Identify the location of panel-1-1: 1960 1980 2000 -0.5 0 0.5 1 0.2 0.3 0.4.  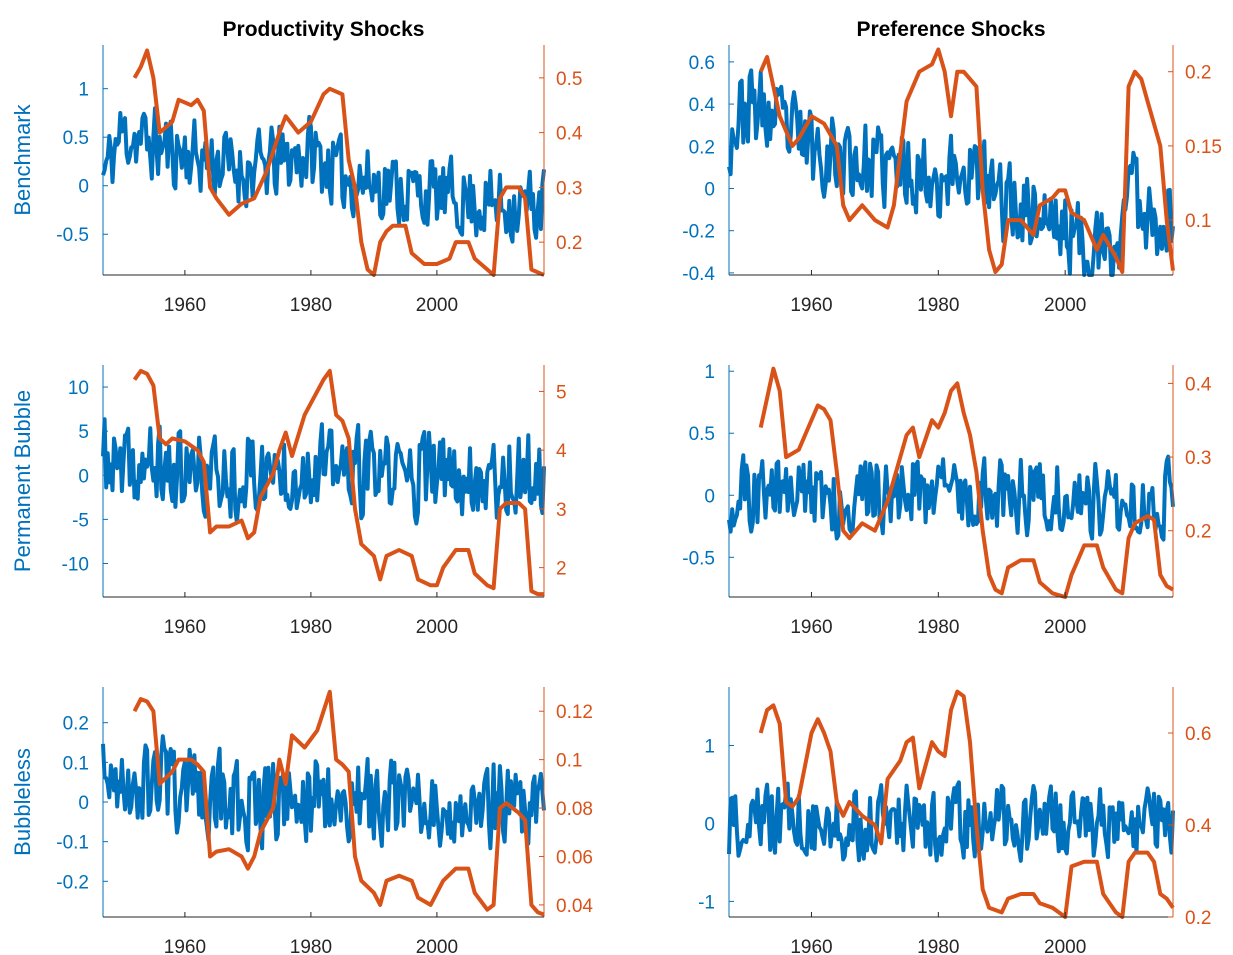
(947, 500).